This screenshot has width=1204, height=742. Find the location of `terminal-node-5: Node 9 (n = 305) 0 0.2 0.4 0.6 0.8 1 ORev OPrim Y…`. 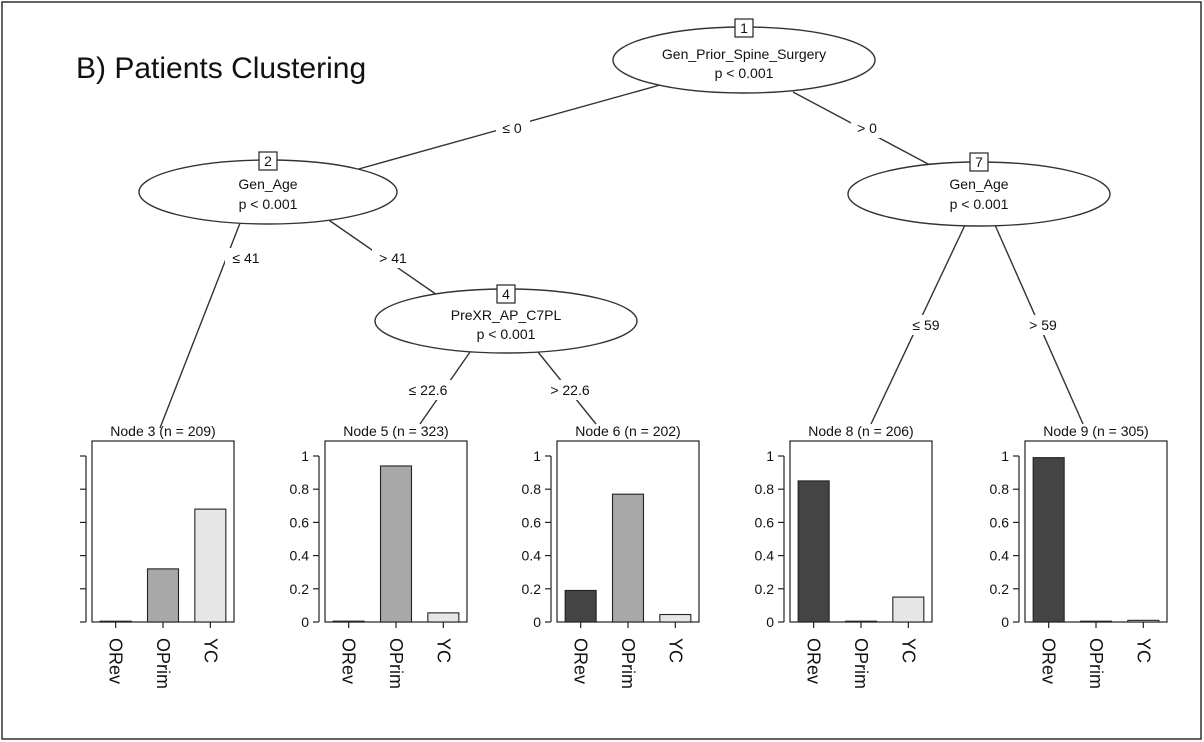

terminal-node-5: Node 9 (n = 305) 0 0.2 0.4 0.6 0.8 1 ORev OPrim Y… is located at coordinates (1079, 556).